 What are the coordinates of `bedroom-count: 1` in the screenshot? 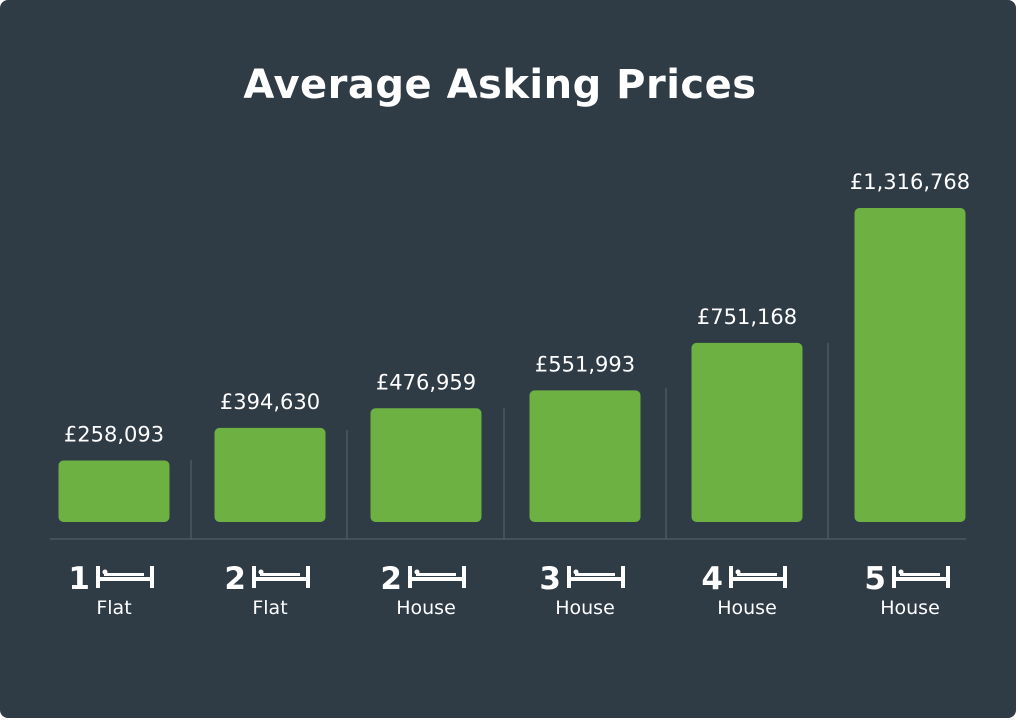 It's located at (79, 579).